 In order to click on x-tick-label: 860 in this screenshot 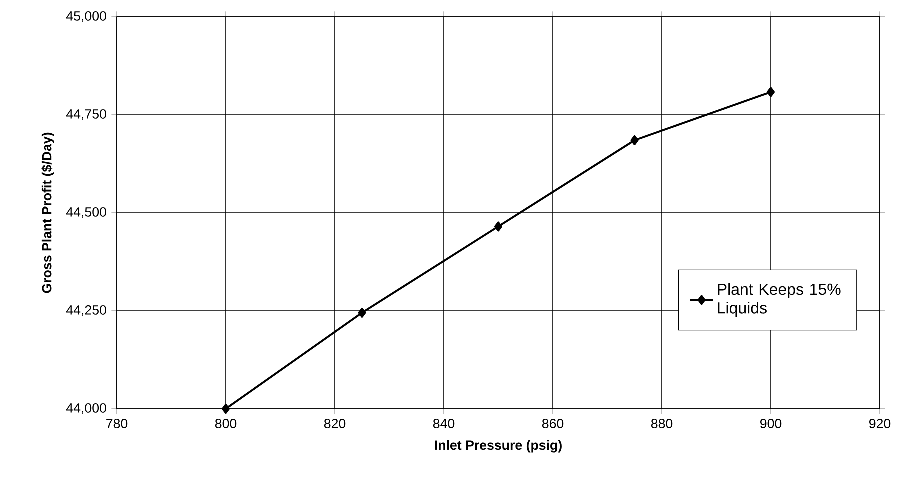, I will do `click(553, 423)`.